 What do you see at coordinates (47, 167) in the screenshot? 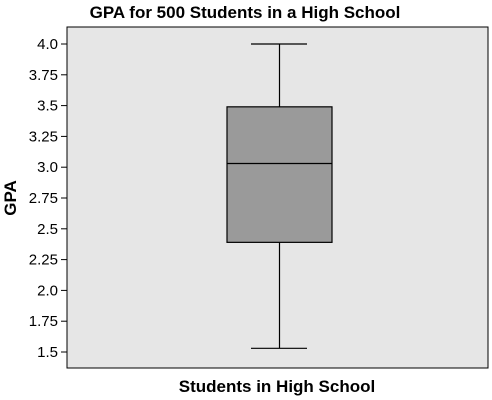
I see `y-tick-label: 3.0` at bounding box center [47, 167].